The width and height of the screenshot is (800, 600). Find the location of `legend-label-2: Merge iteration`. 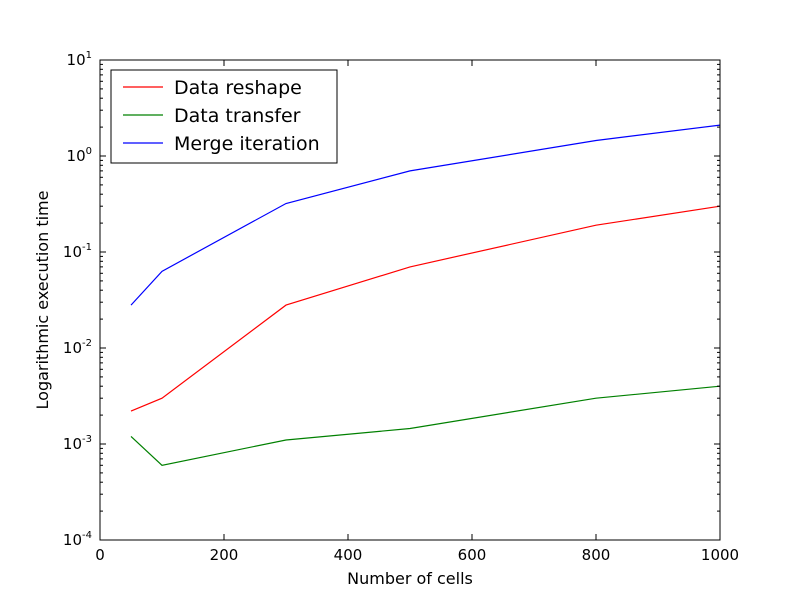

legend-label-2: Merge iteration is located at coordinates (247, 144).